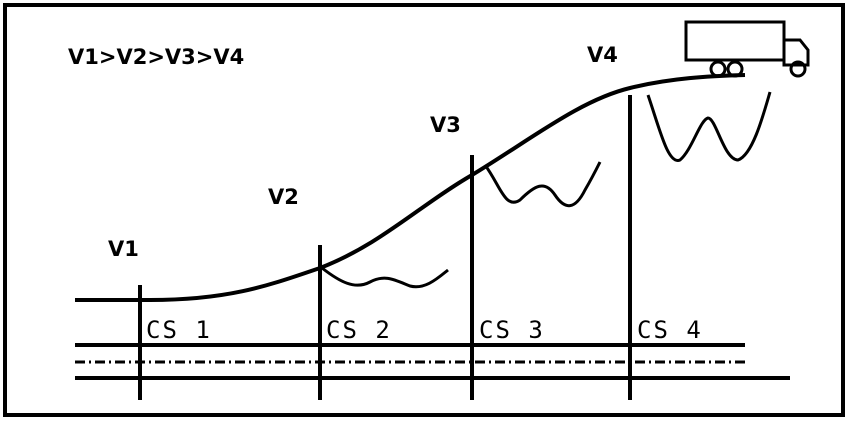 Image resolution: width=850 pixels, height=422 pixels. I want to click on truck, so click(747, 49).